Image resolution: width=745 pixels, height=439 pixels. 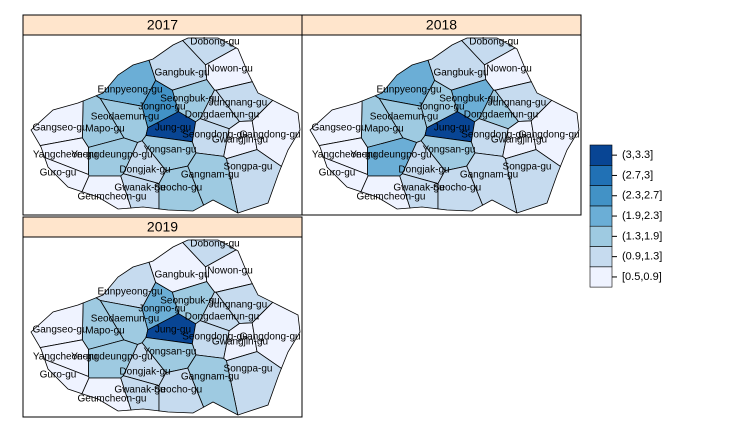 I want to click on legend-label: (3,3.3], so click(x=637, y=155).